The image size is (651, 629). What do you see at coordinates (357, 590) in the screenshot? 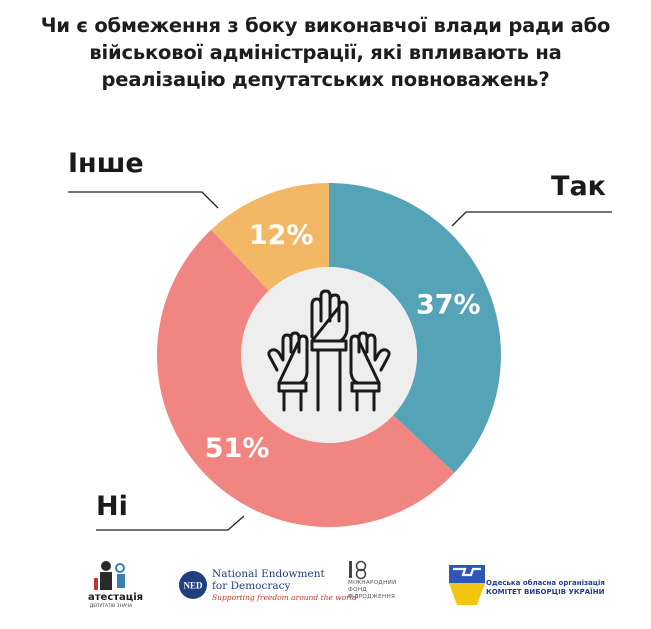
I see `irf-line-2: ФОНД` at bounding box center [357, 590].